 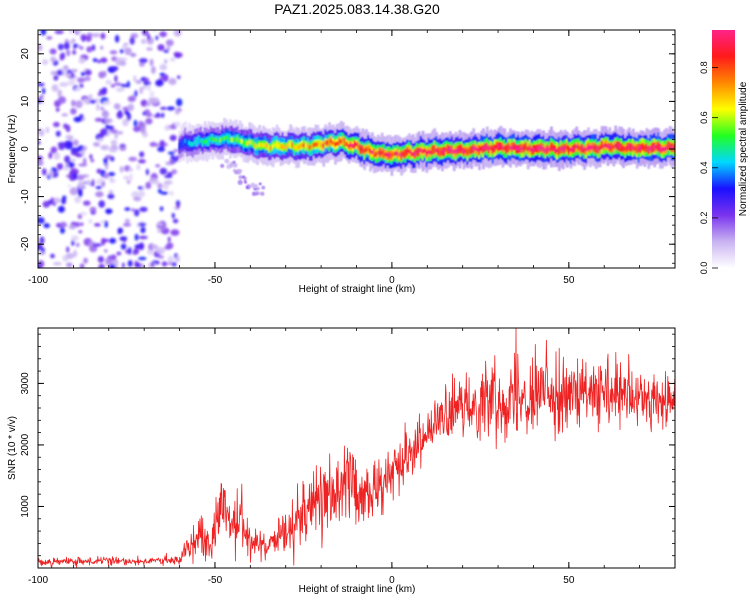 I want to click on x-tick-label: 0, so click(x=392, y=280).